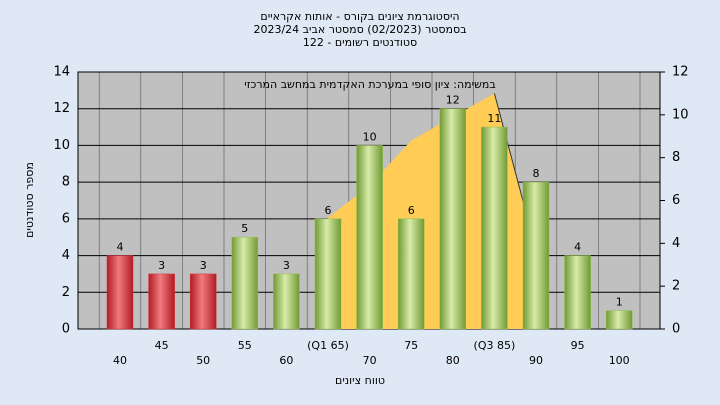 The width and height of the screenshot is (720, 405). What do you see at coordinates (61, 108) in the screenshot?
I see `y-tick-label: 12` at bounding box center [61, 108].